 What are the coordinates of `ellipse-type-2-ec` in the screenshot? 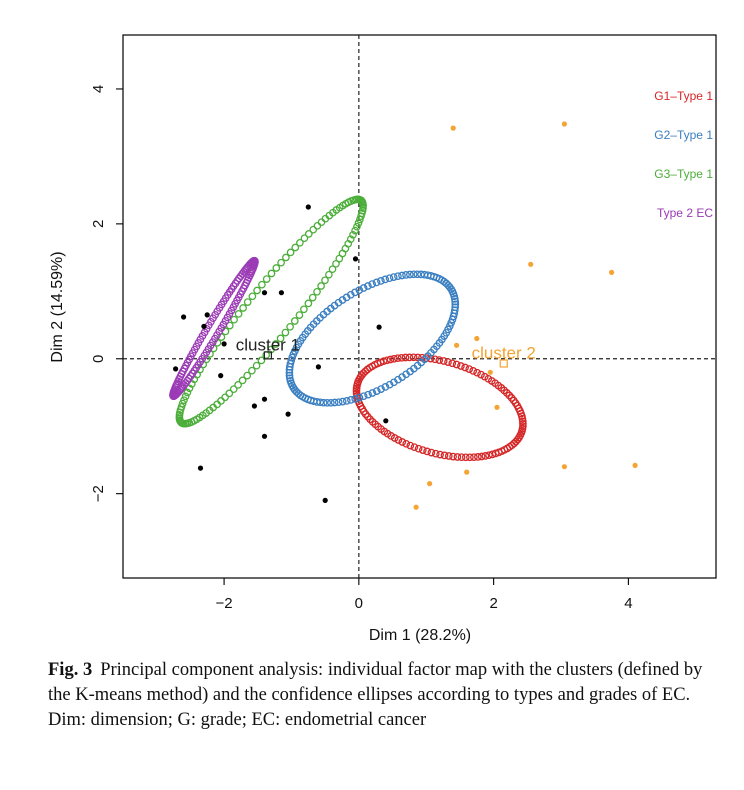 It's located at (214, 328).